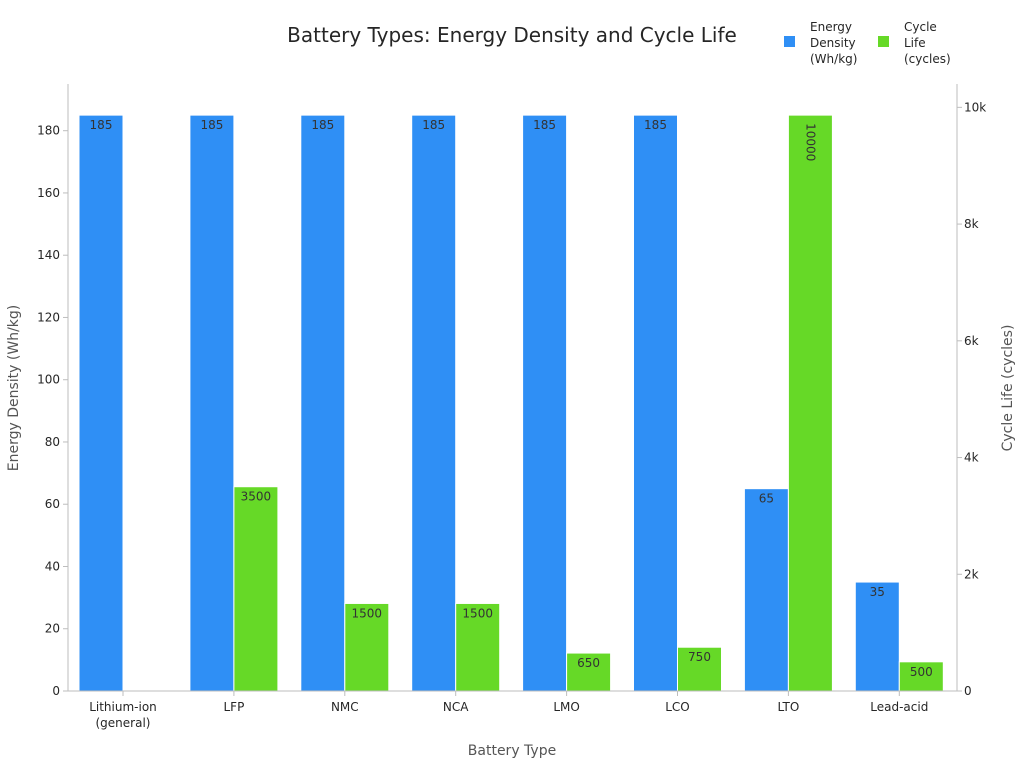 The image size is (1024, 768). What do you see at coordinates (123, 723) in the screenshot?
I see `x-tick-label: (general)` at bounding box center [123, 723].